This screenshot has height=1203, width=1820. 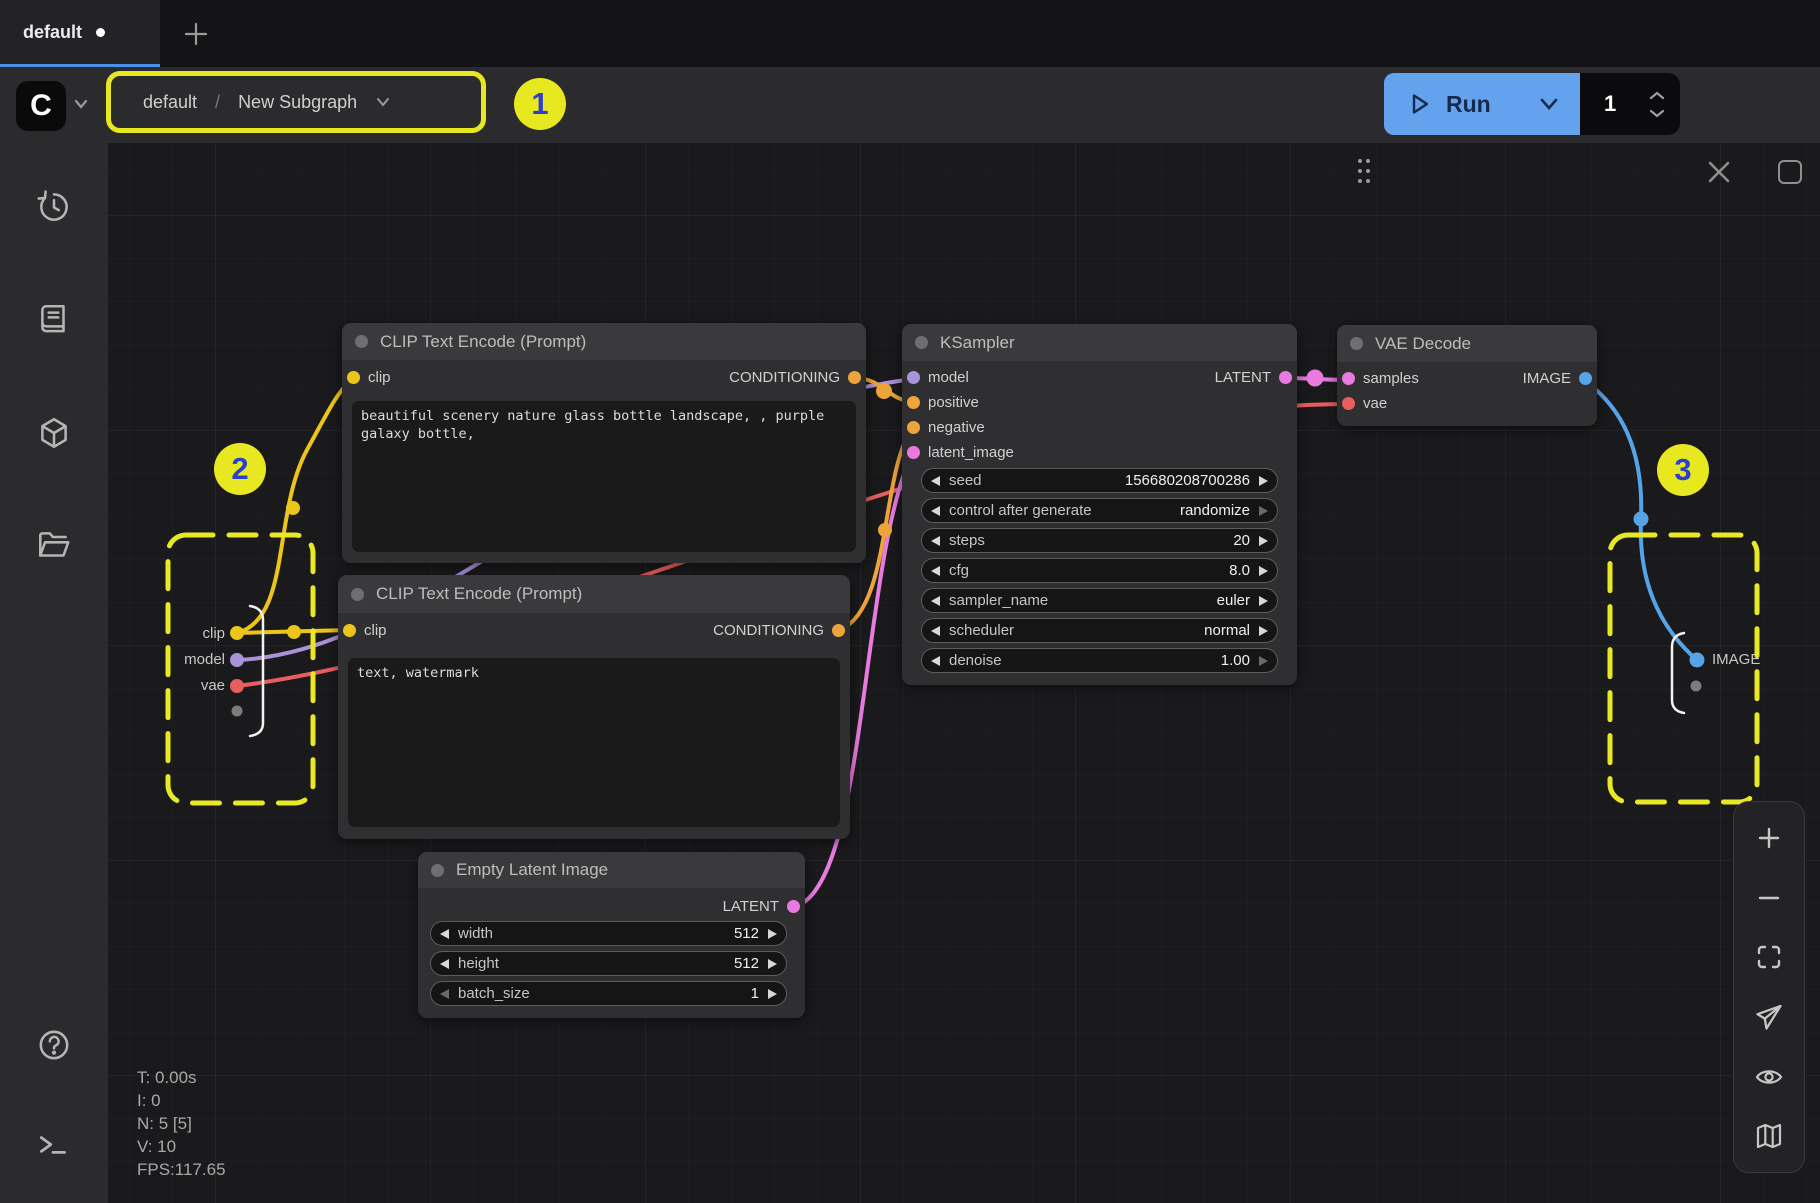 I want to click on vae-input-port, so click(x=1348, y=403).